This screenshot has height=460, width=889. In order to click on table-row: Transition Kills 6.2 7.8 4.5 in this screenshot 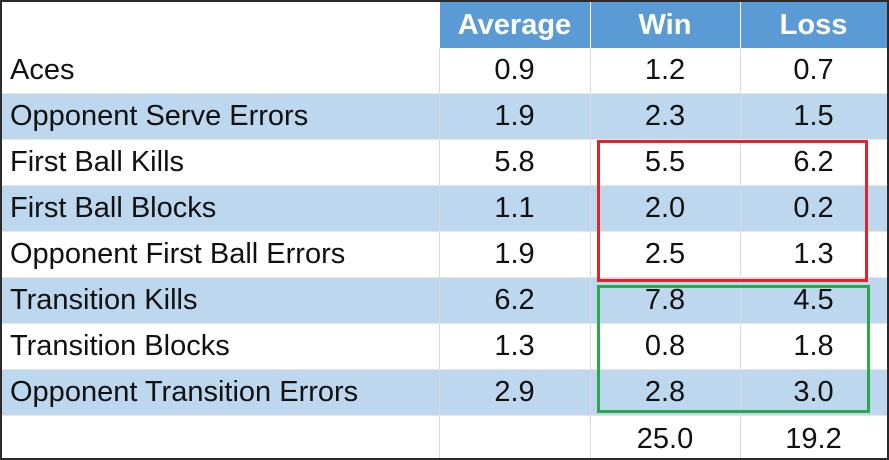, I will do `click(444, 300)`.